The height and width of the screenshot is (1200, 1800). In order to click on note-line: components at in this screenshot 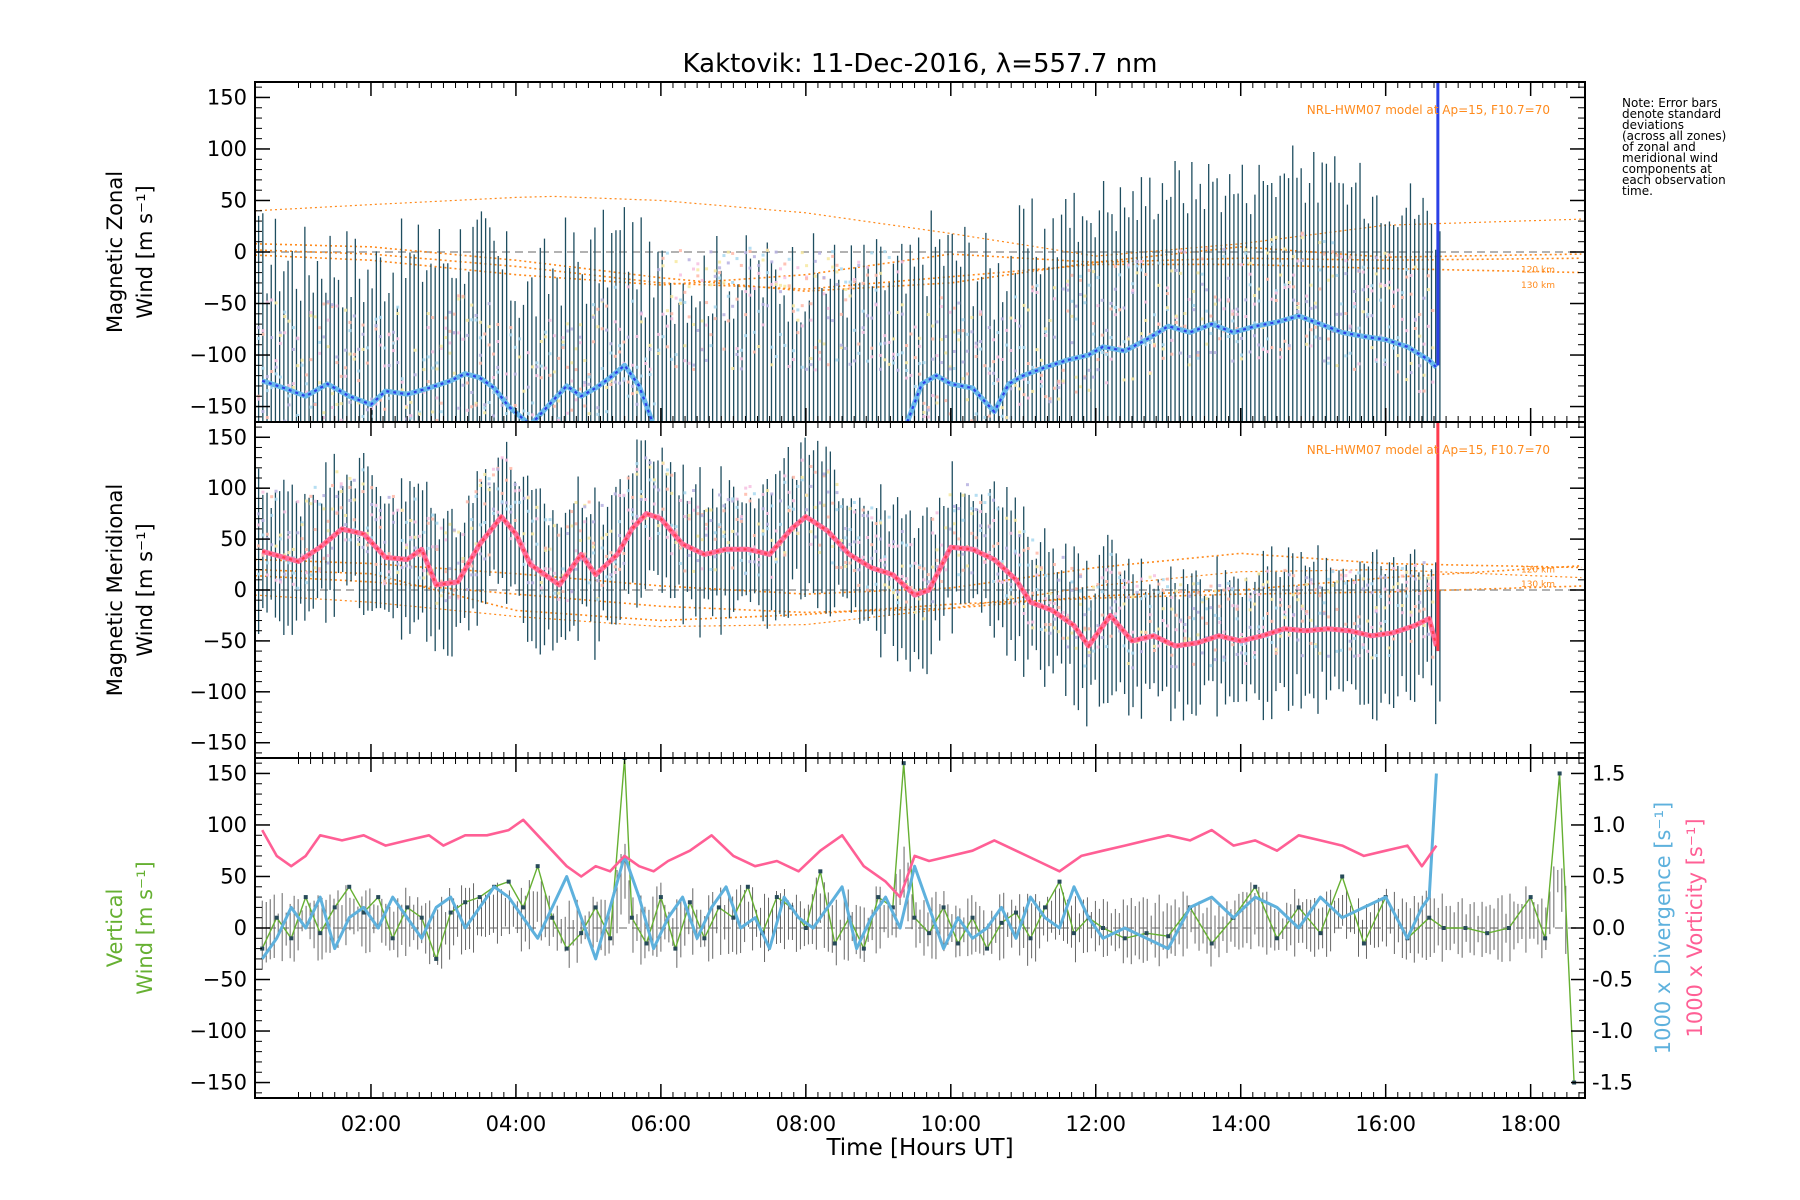, I will do `click(1667, 169)`.